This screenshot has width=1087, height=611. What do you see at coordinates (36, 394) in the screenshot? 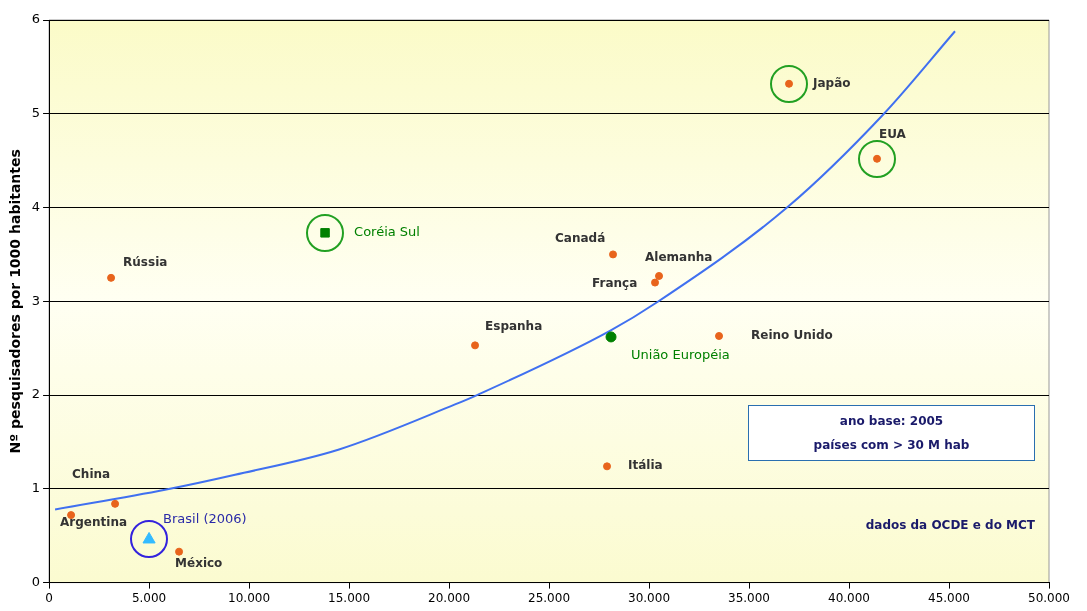
I see `y-tick-label: 2` at bounding box center [36, 394].